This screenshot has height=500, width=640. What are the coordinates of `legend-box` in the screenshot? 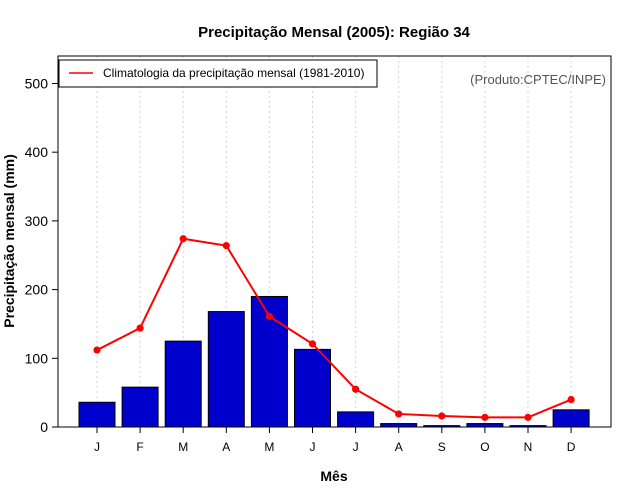 It's located at (218, 73).